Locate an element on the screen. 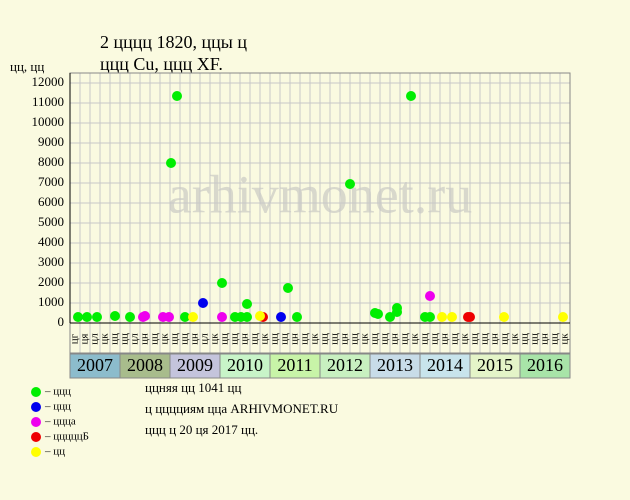  legend-label: – цц is located at coordinates (54, 452).